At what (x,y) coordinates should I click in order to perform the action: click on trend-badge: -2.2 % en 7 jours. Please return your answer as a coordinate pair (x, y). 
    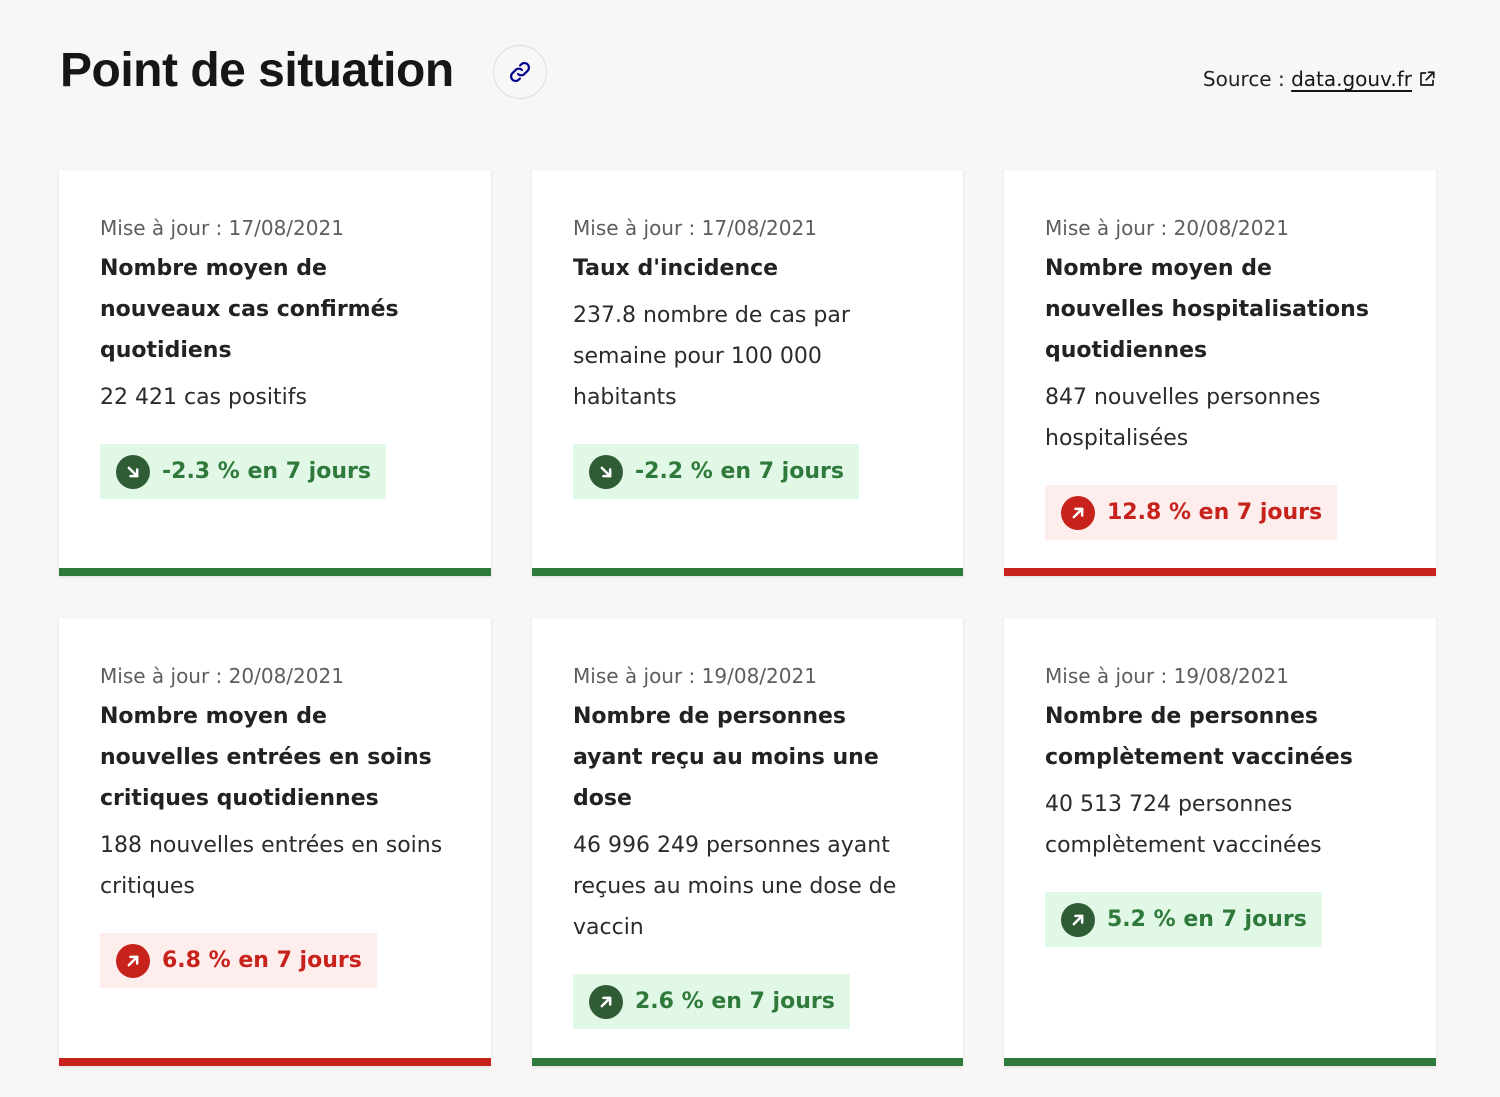
    Looking at the image, I should click on (716, 471).